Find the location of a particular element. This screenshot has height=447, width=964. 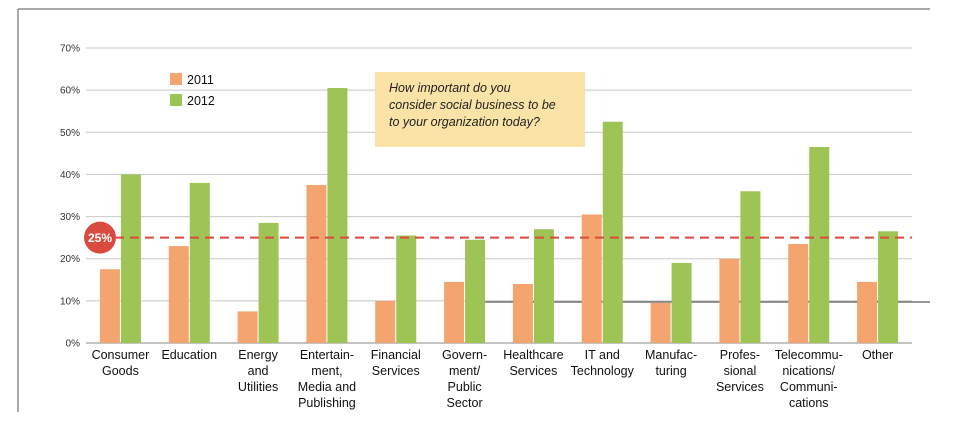

x-tick-label: Public is located at coordinates (465, 387).